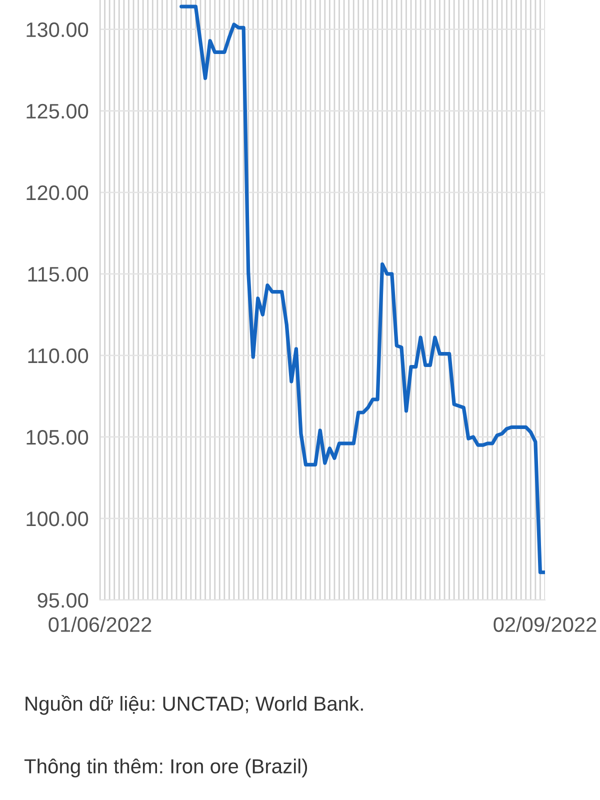  Describe the element at coordinates (57, 30) in the screenshot. I see `y-tick-label: 130.00` at that location.